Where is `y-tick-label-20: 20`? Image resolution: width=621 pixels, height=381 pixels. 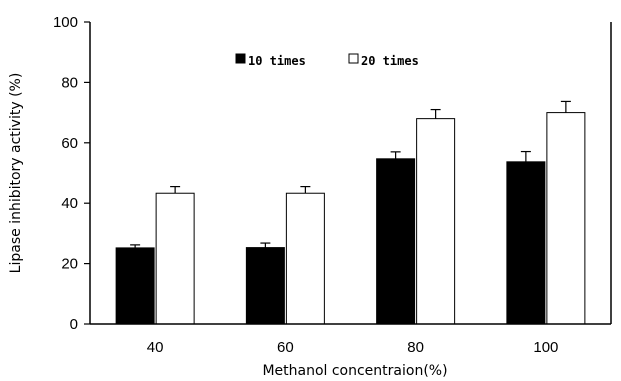
y-tick-label-20: 20 is located at coordinates (69, 264).